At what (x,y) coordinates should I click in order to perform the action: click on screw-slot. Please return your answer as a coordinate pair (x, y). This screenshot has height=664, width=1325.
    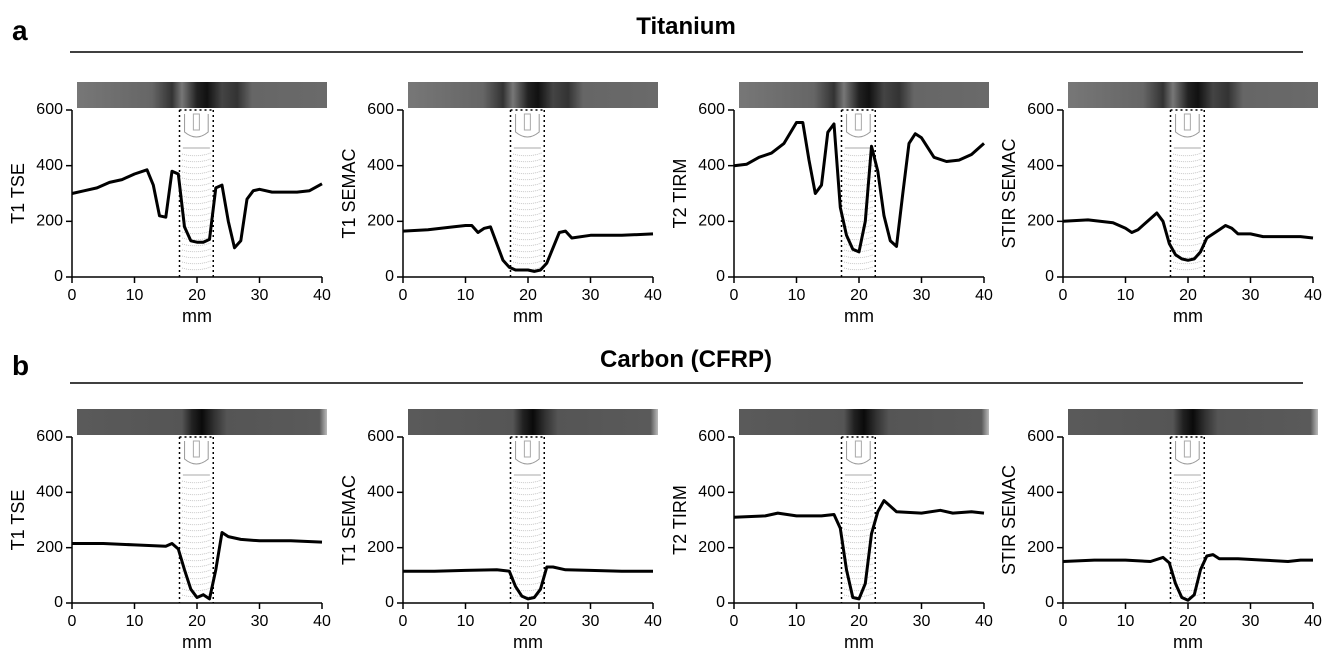
    Looking at the image, I should click on (1187, 122).